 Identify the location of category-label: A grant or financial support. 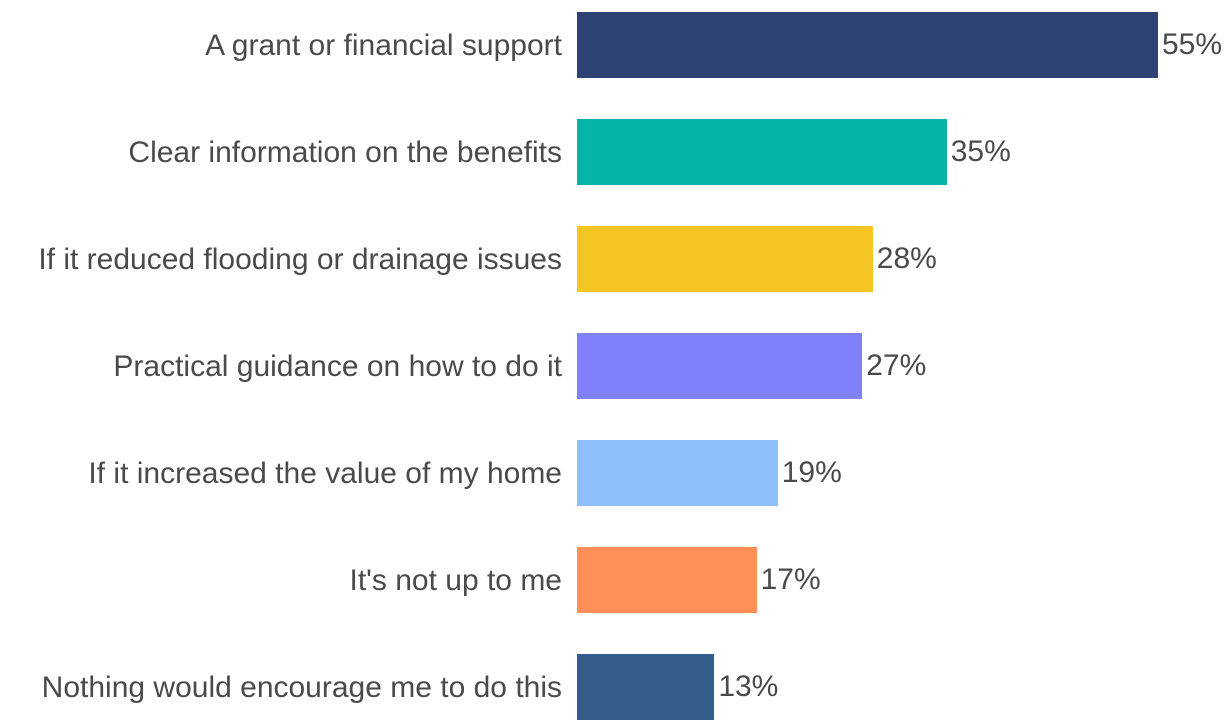
(285, 49).